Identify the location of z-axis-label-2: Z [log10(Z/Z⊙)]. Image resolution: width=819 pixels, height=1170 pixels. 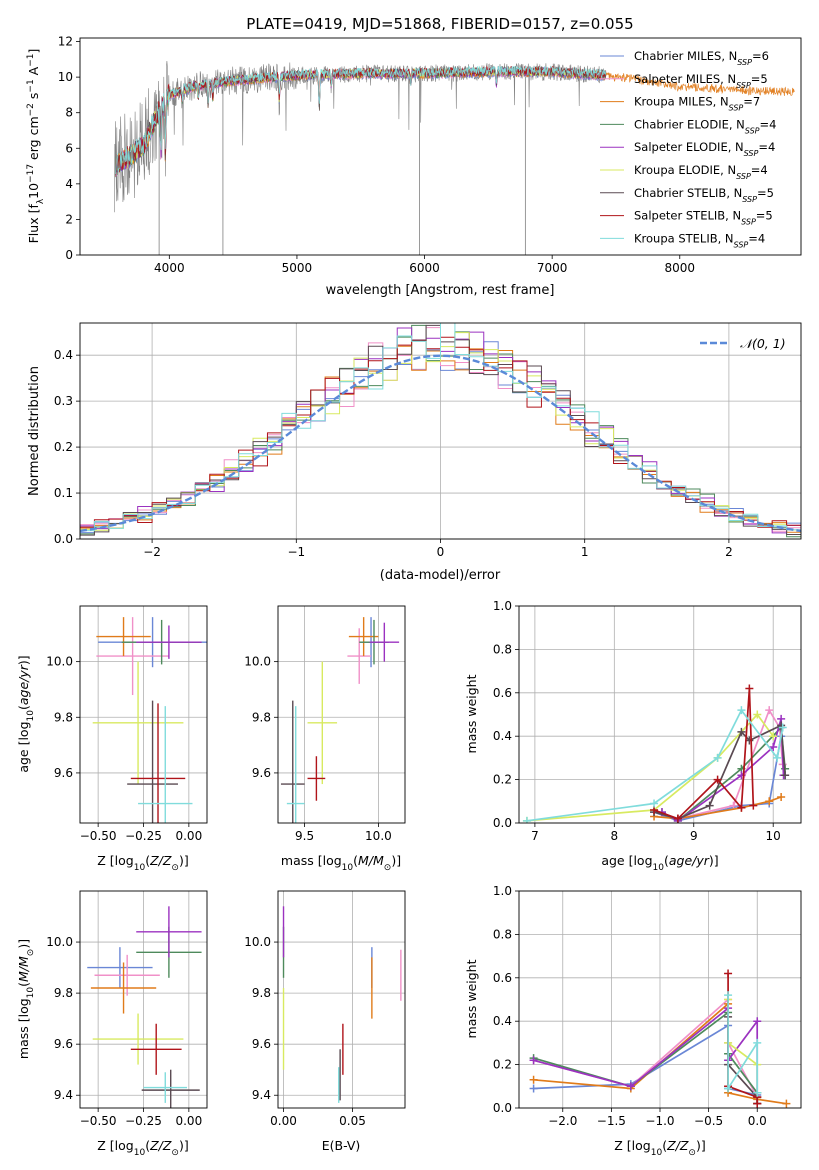
(142, 1148).